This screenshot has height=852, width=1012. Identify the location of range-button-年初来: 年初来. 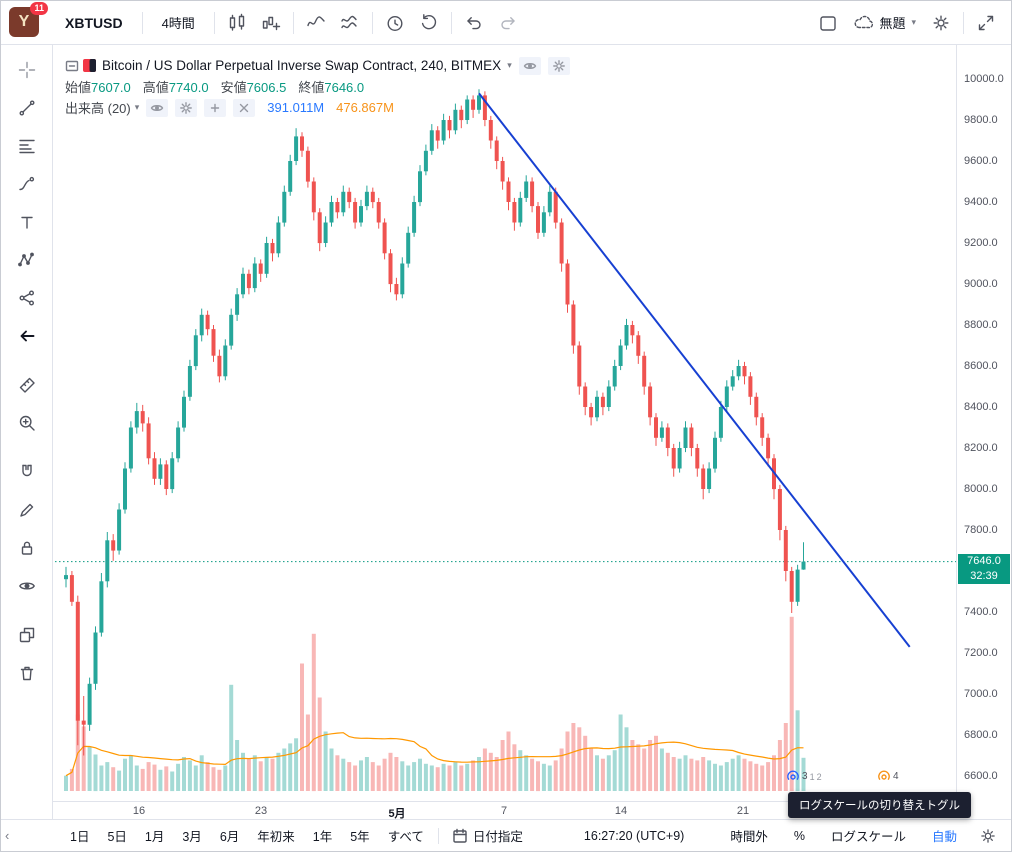
(276, 836).